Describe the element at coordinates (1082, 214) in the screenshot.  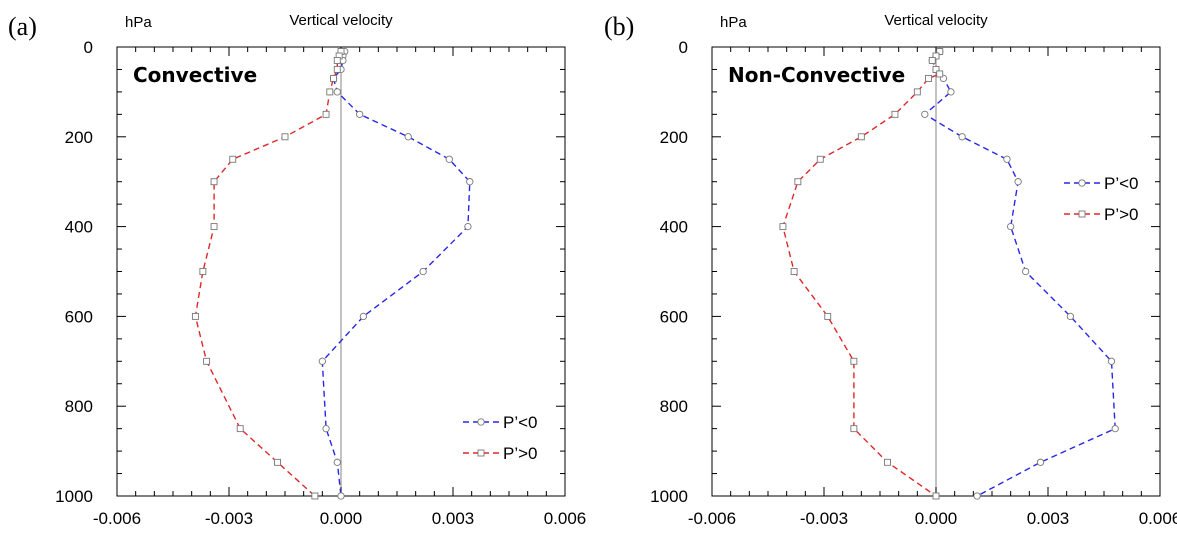
I see `legend-marker-square` at that location.